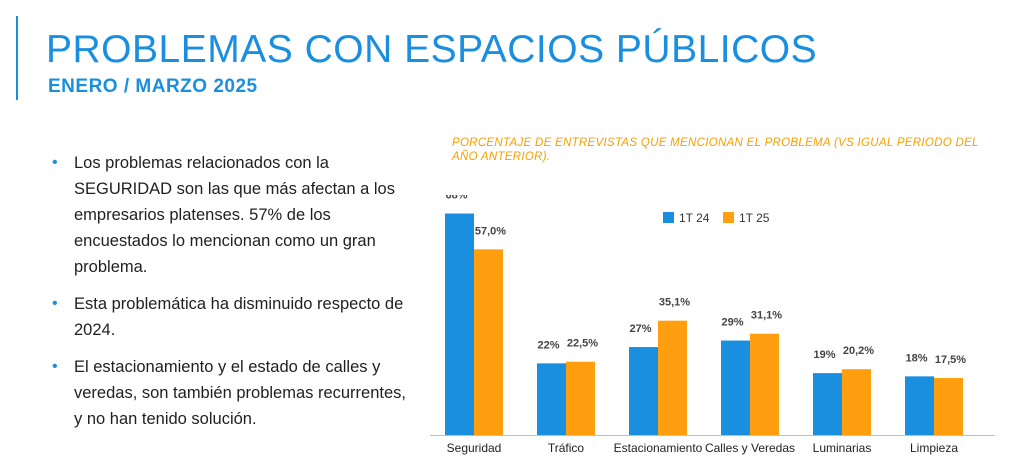 Image resolution: width=1024 pixels, height=467 pixels. I want to click on title-accent-line, so click(17, 58).